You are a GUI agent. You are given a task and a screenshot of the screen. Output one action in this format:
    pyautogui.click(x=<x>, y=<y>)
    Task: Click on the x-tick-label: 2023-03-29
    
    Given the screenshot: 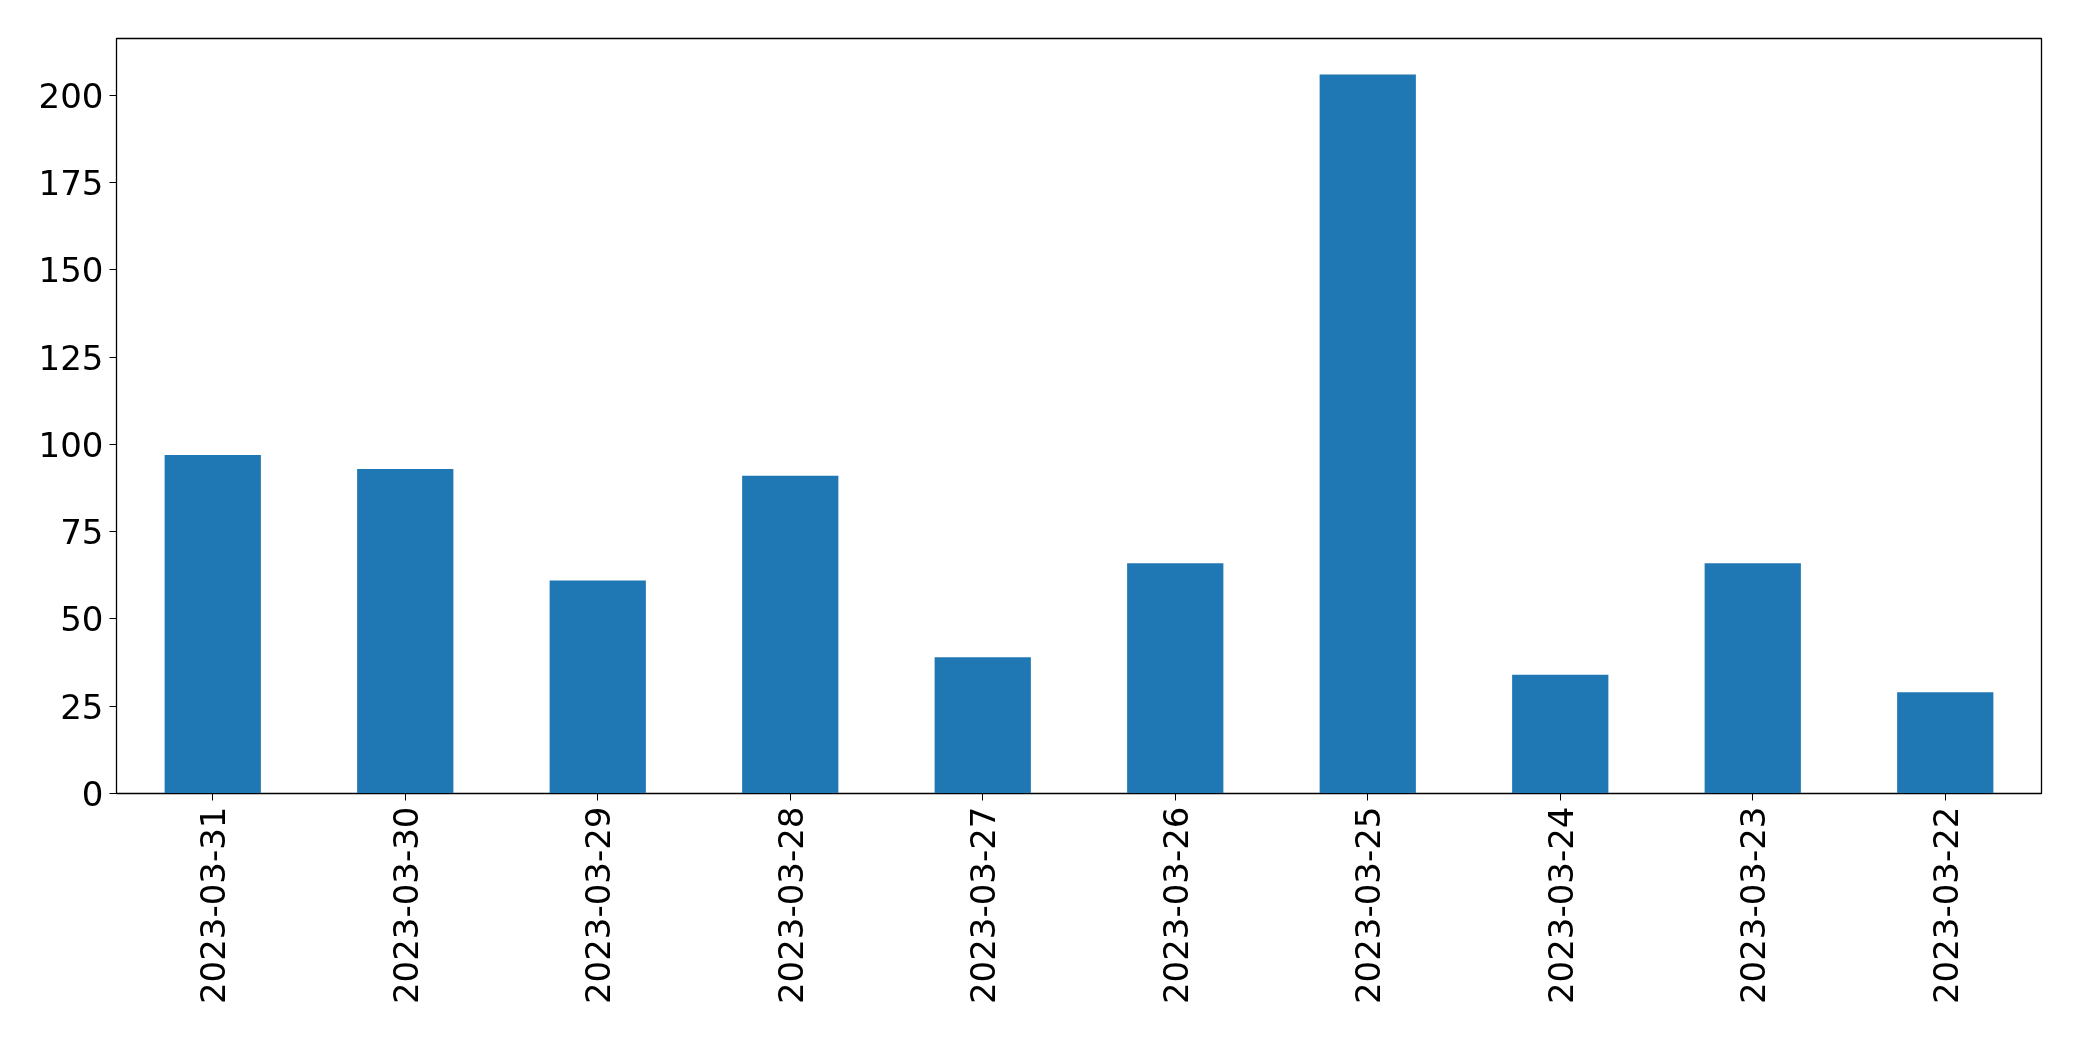 What is the action you would take?
    pyautogui.click(x=598, y=905)
    